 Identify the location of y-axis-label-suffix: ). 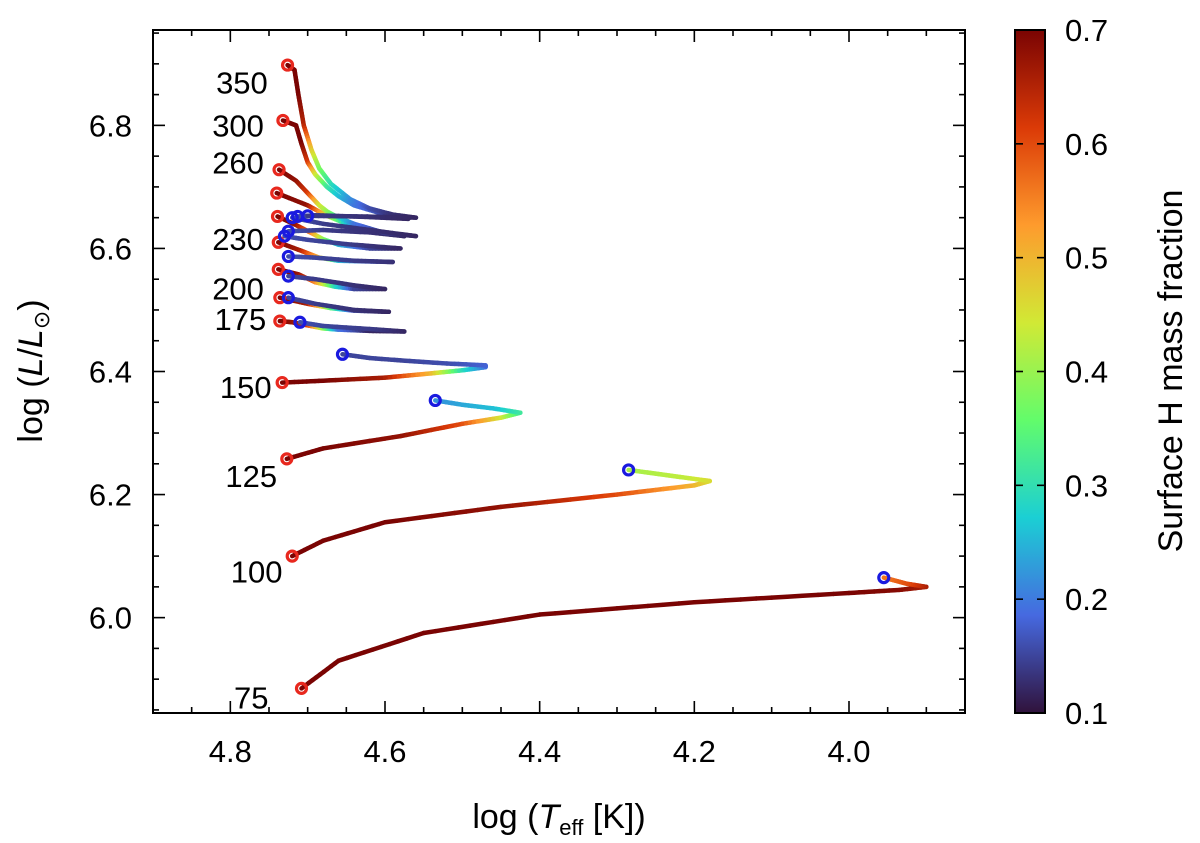
(31, 304).